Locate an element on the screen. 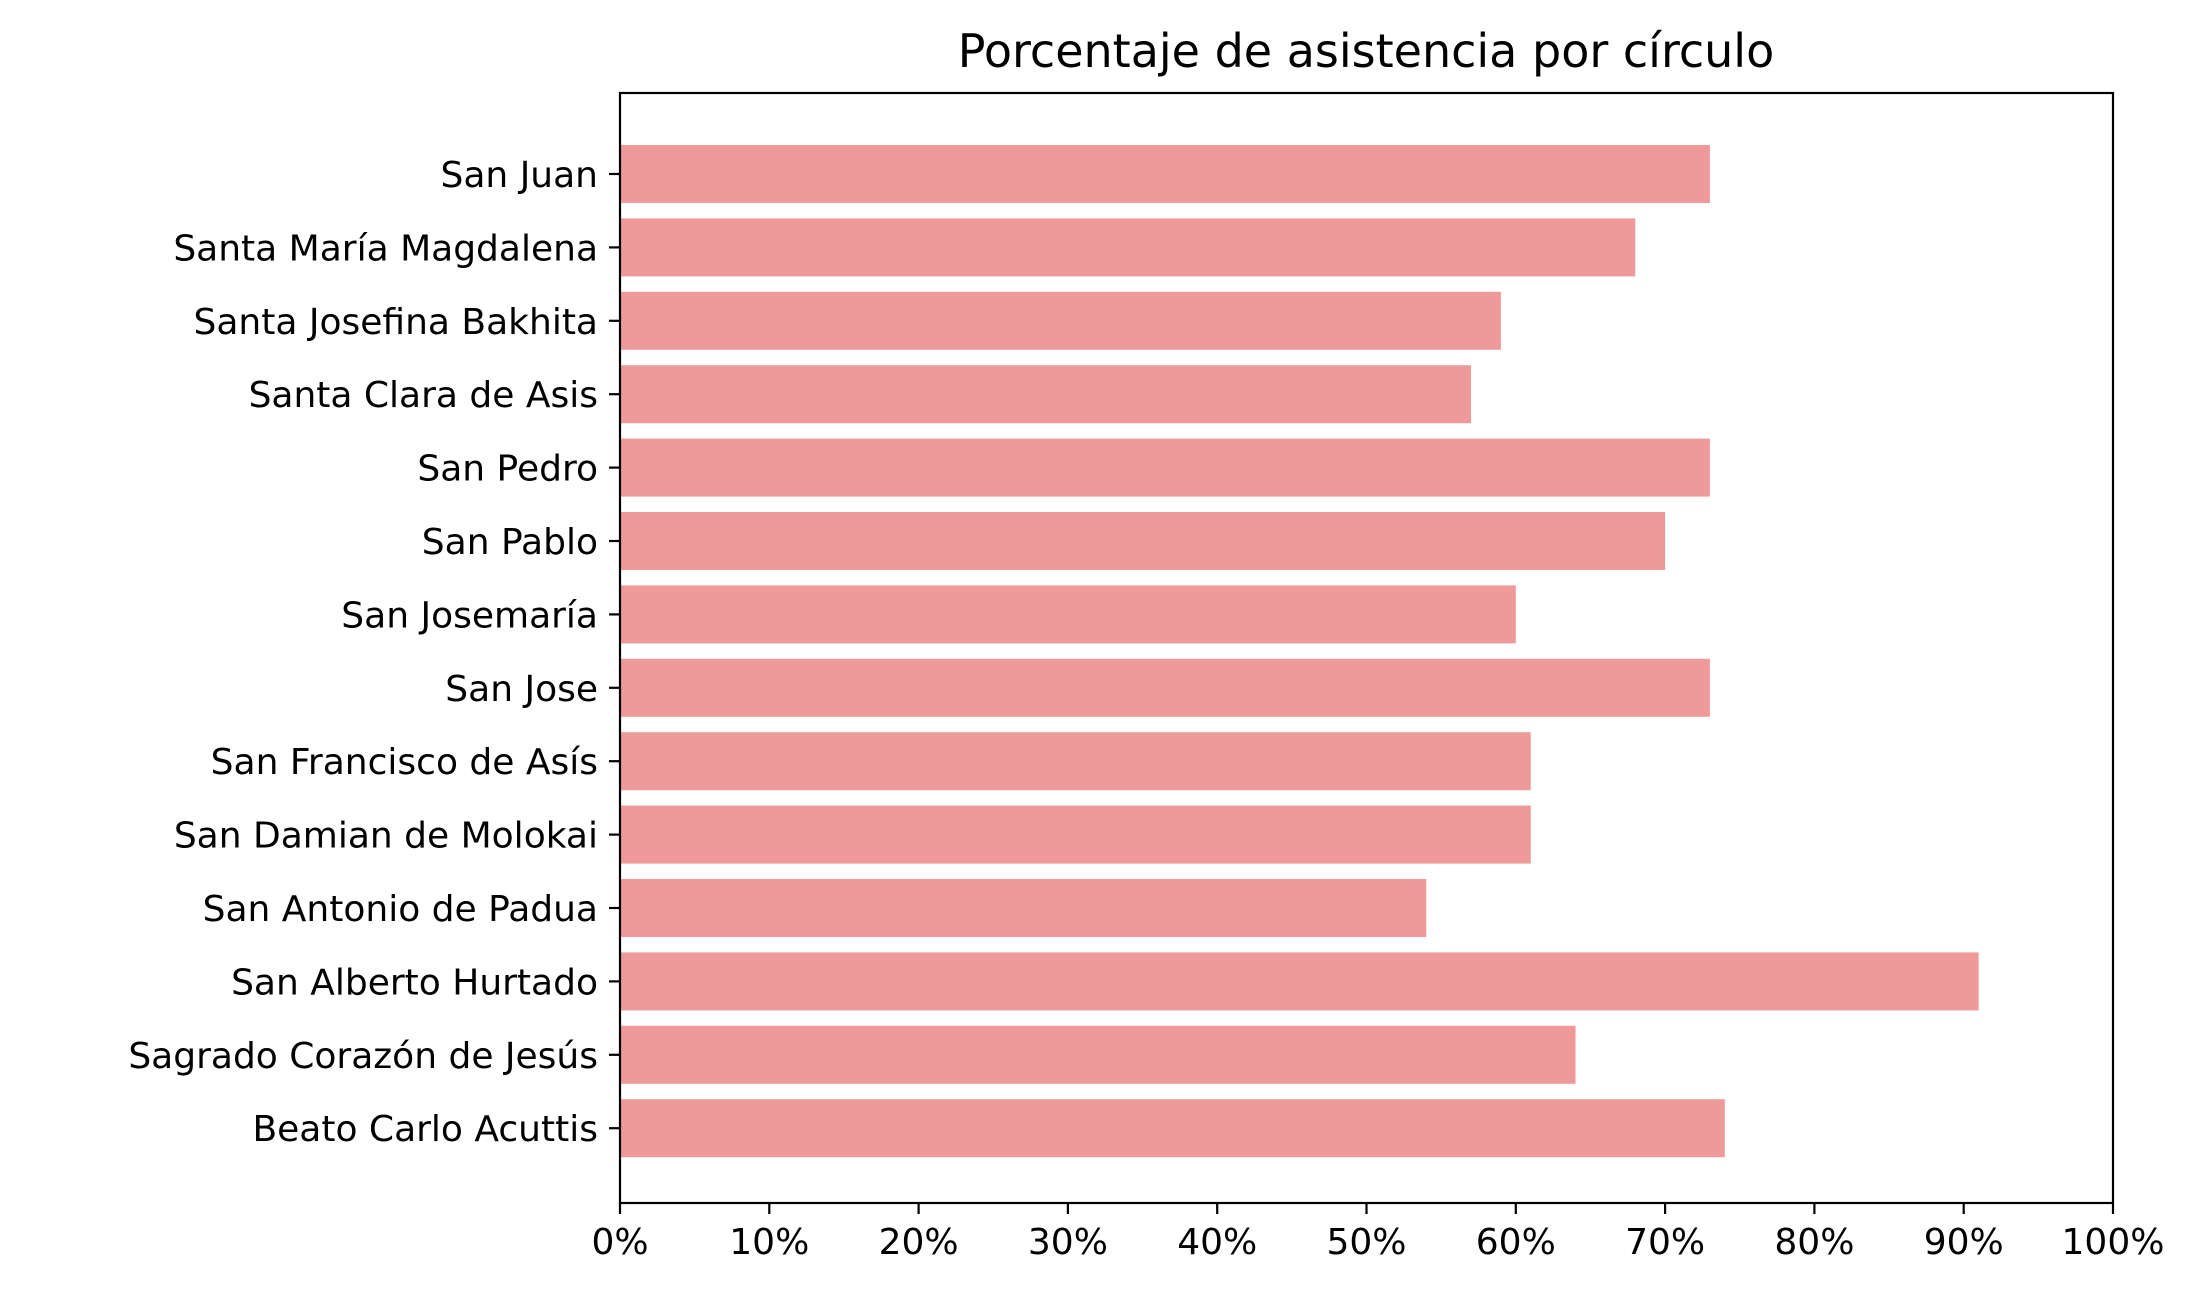  bar-santa-josefina-bakhita is located at coordinates (1060, 320).